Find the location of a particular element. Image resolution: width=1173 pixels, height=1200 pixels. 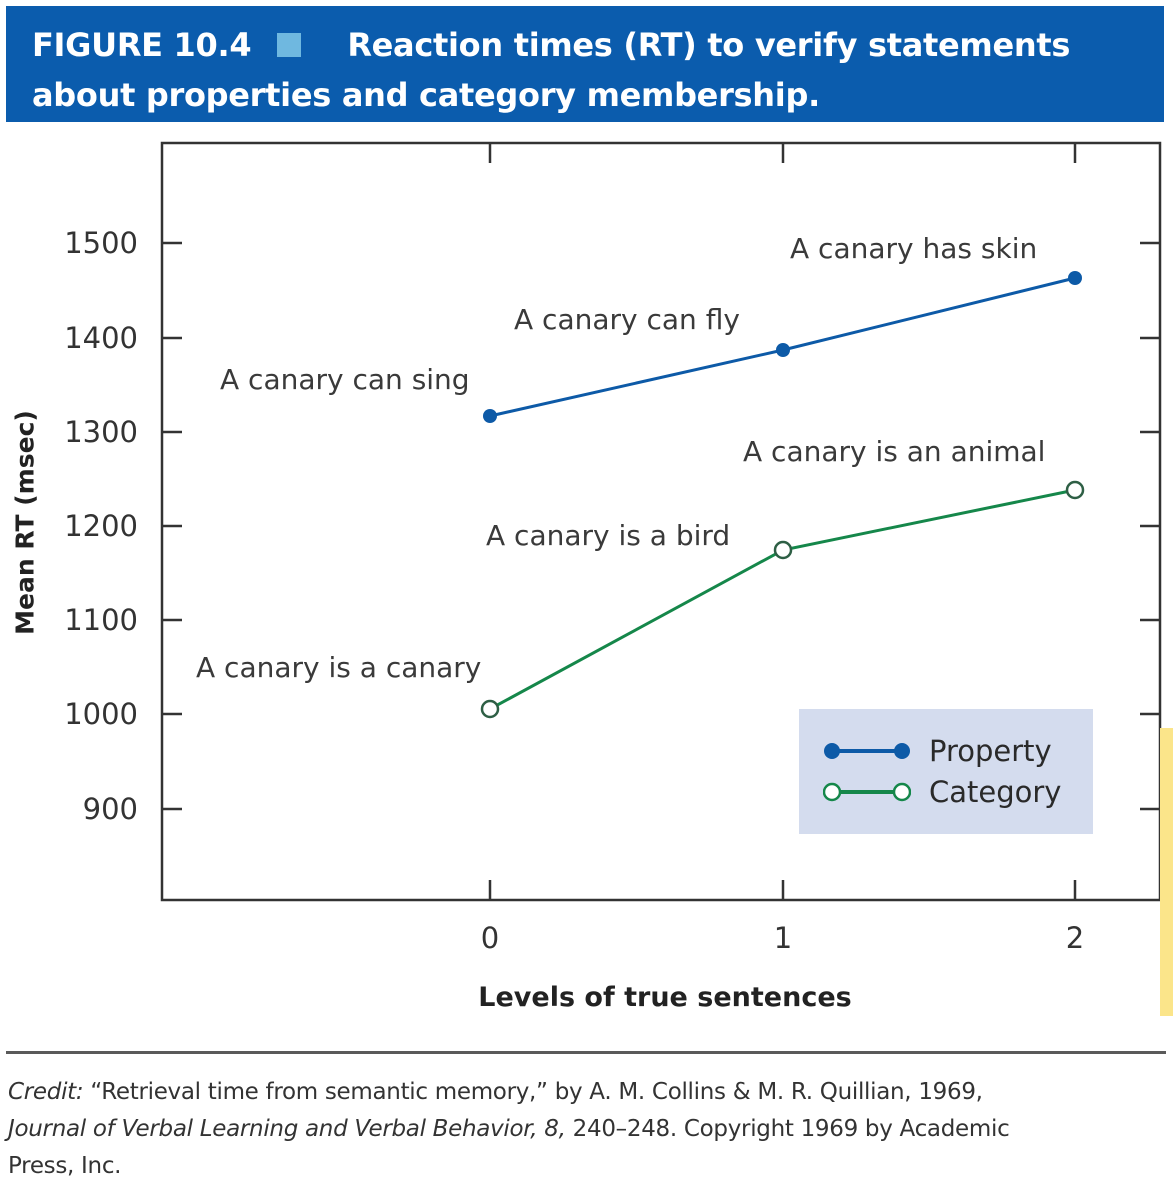

credit-pages: 240–248. Copyright 1969 by Academic is located at coordinates (787, 1129).